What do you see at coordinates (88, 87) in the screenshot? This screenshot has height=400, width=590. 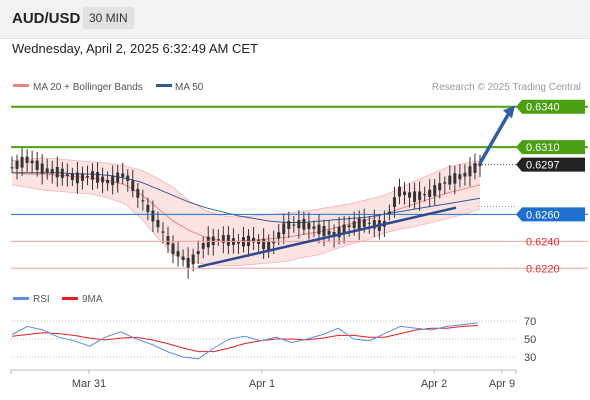 I see `ma20-legend-label: MA 20 + Bollinger Bands` at bounding box center [88, 87].